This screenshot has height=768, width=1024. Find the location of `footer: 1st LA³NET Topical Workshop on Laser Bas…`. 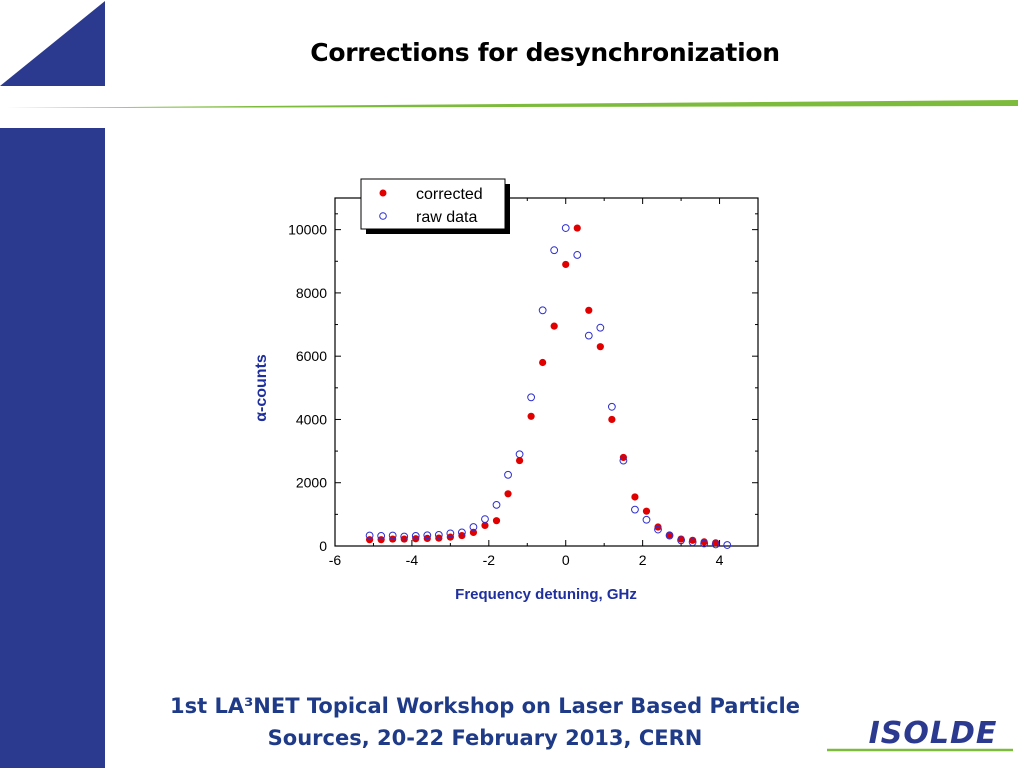

footer: 1st LA³NET Topical Workshop on Laser Bas… is located at coordinates (485, 722).